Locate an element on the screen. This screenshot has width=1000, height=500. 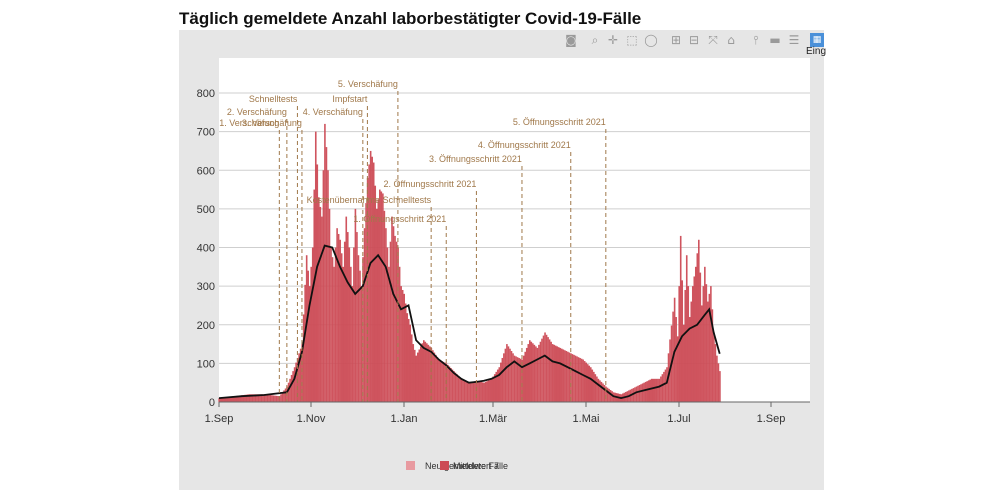
legend-label-mean: Mittelwert 7 is located at coordinates (476, 466).